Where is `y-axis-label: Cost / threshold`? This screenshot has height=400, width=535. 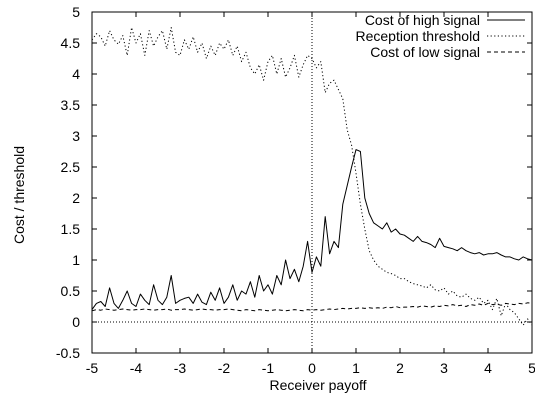
y-axis-label: Cost / threshold is located at coordinates (19, 195).